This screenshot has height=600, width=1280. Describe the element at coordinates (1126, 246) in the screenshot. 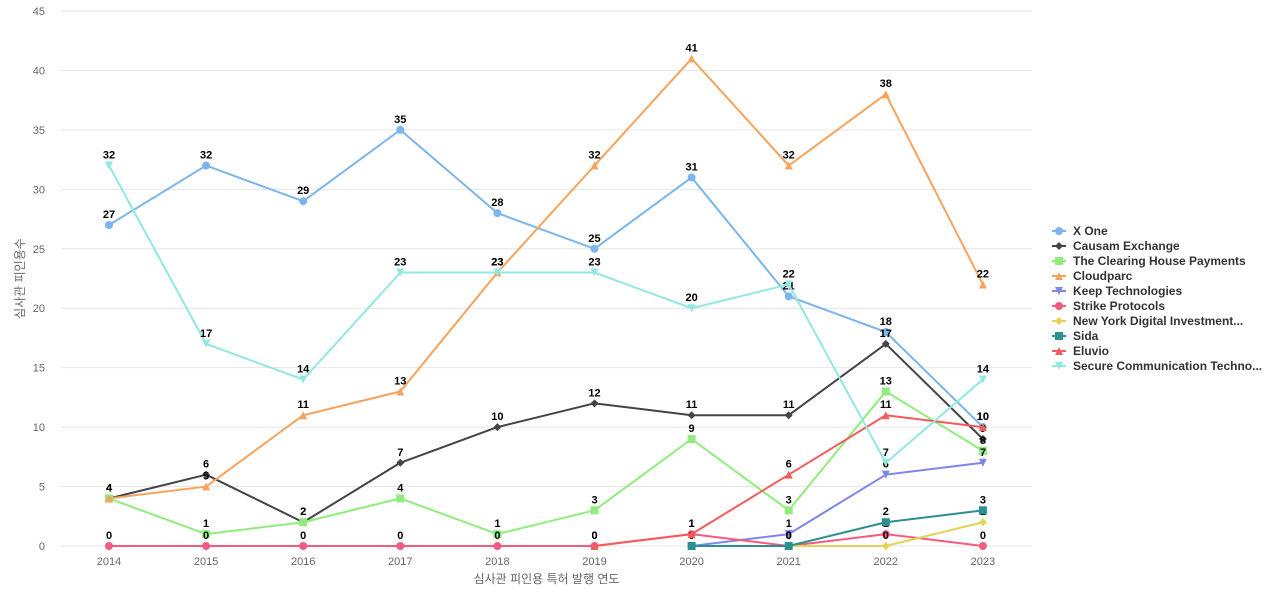

I see `legend-label: Causam Exchange` at that location.